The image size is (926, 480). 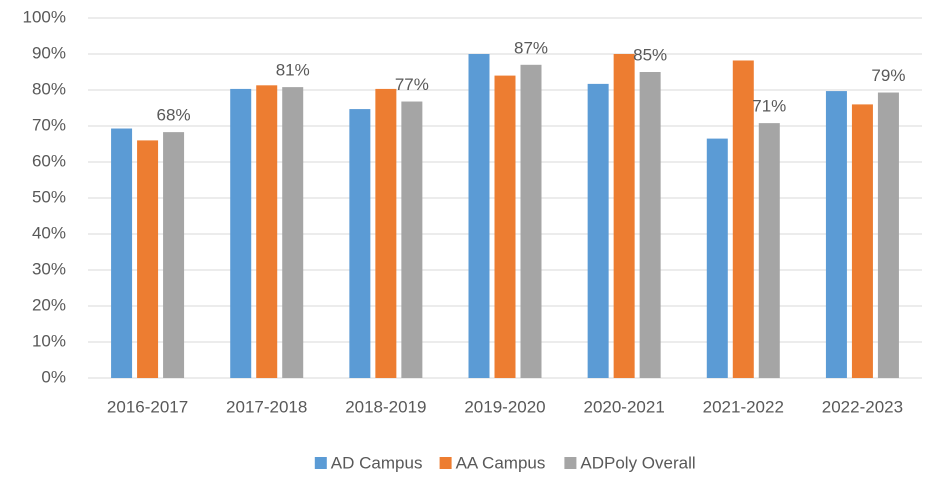 What do you see at coordinates (49, 124) in the screenshot?
I see `y-tick-label: 70%` at bounding box center [49, 124].